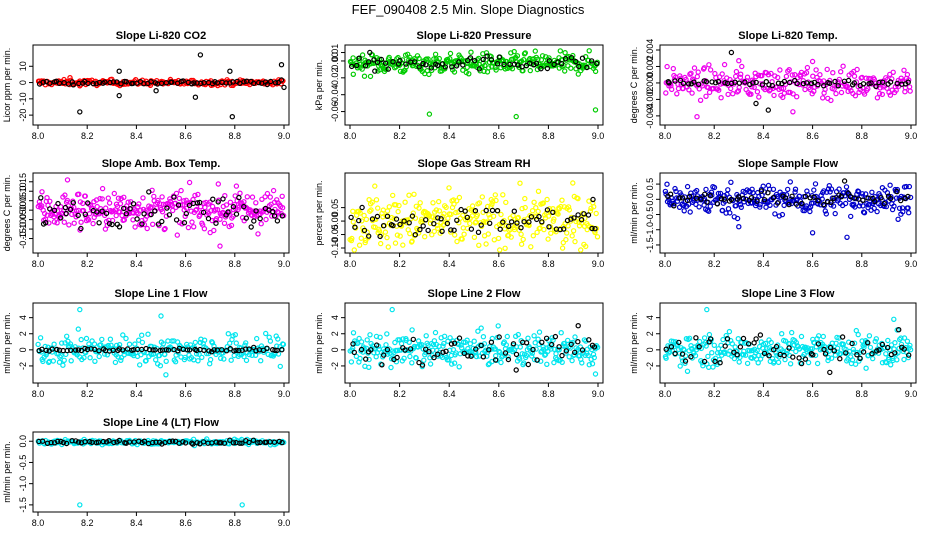 This screenshot has height=540, width=936. Describe the element at coordinates (650, 100) in the screenshot. I see `y-tick-label: -0.002` at that location.